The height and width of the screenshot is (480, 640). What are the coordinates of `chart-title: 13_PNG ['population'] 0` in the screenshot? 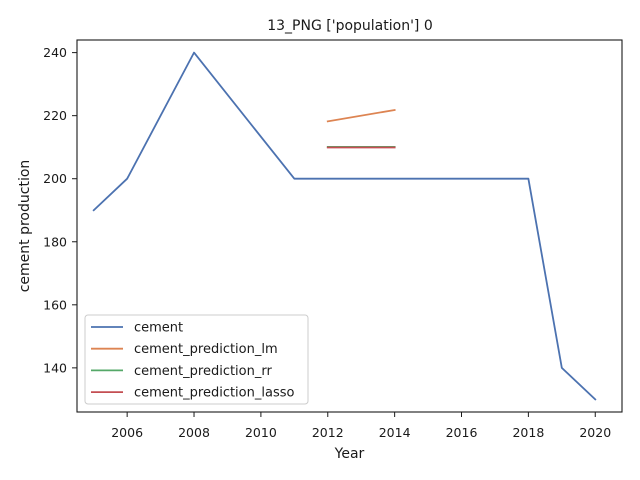 It's located at (350, 26).